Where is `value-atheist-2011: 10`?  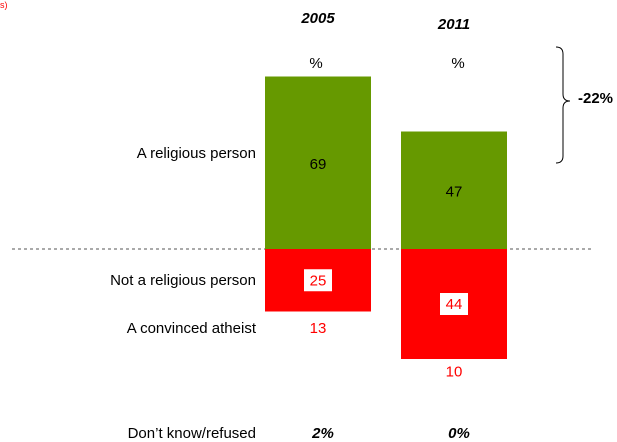 value-atheist-2011: 10 is located at coordinates (454, 372).